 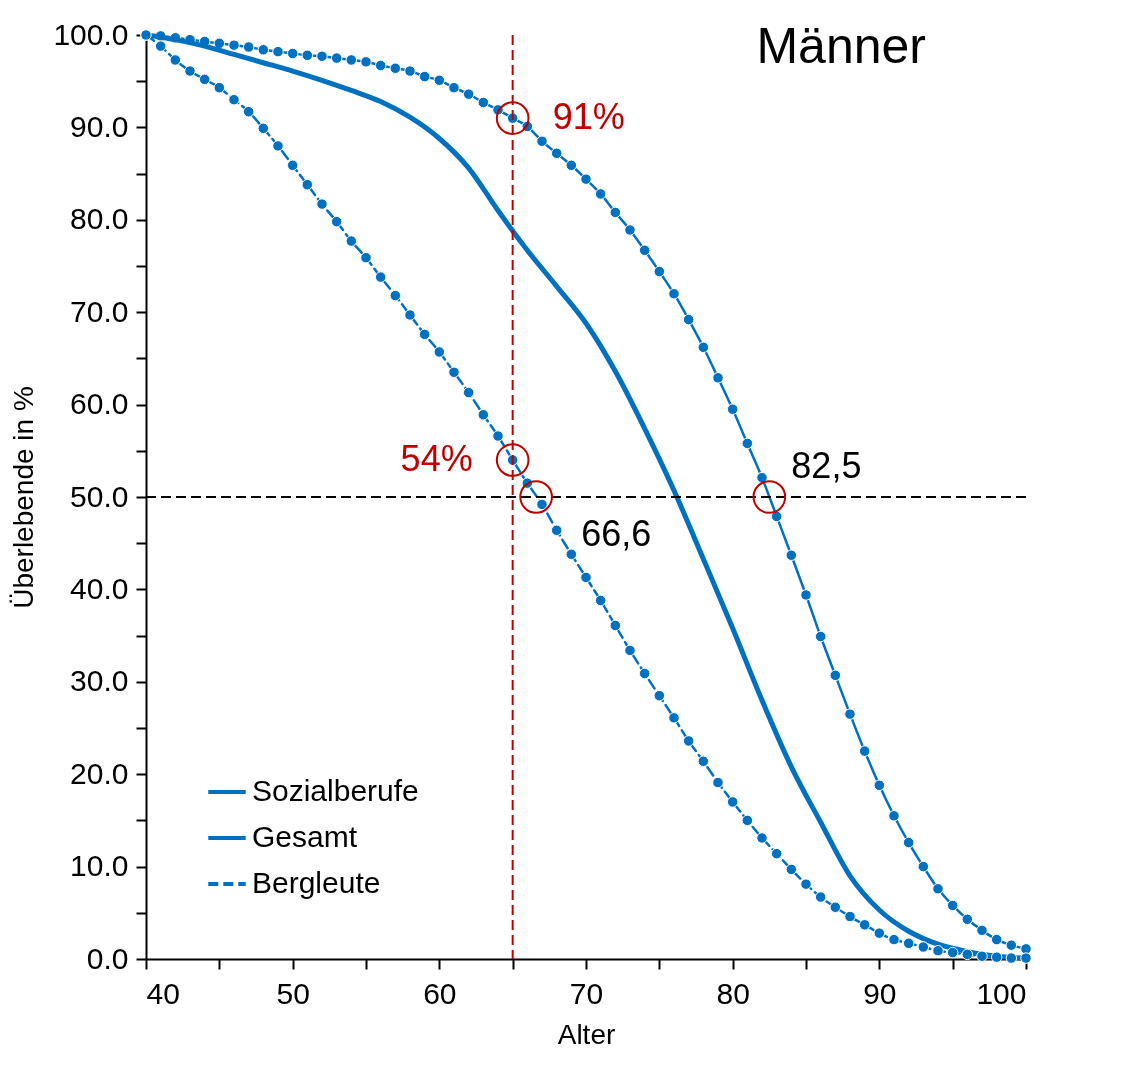 What do you see at coordinates (586, 993) in the screenshot?
I see `x-tick-label: 70` at bounding box center [586, 993].